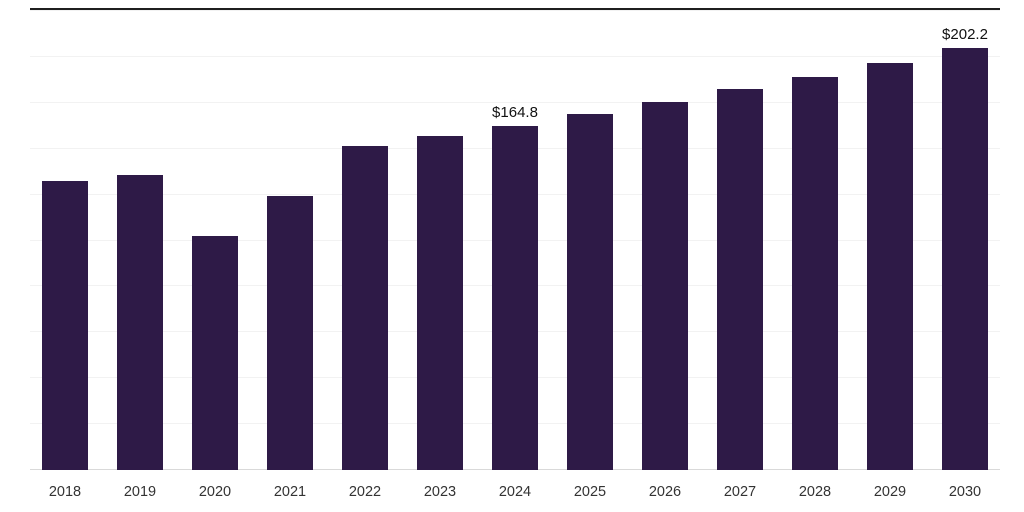  What do you see at coordinates (215, 353) in the screenshot?
I see `bar-2020` at bounding box center [215, 353].